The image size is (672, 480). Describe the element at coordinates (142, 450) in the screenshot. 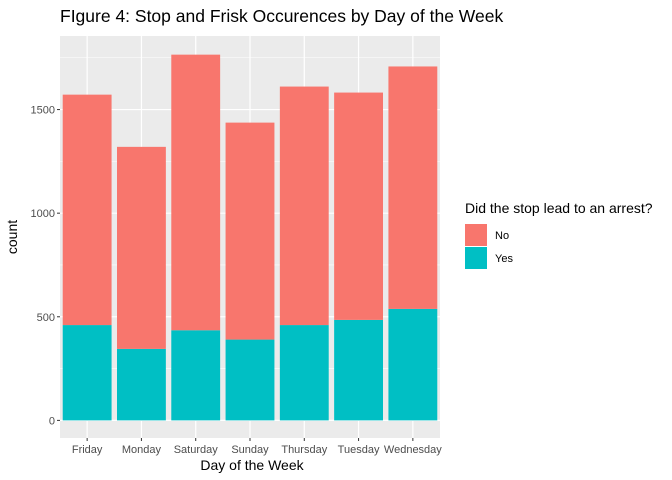

I see `x-tick-label: Monday` at that location.